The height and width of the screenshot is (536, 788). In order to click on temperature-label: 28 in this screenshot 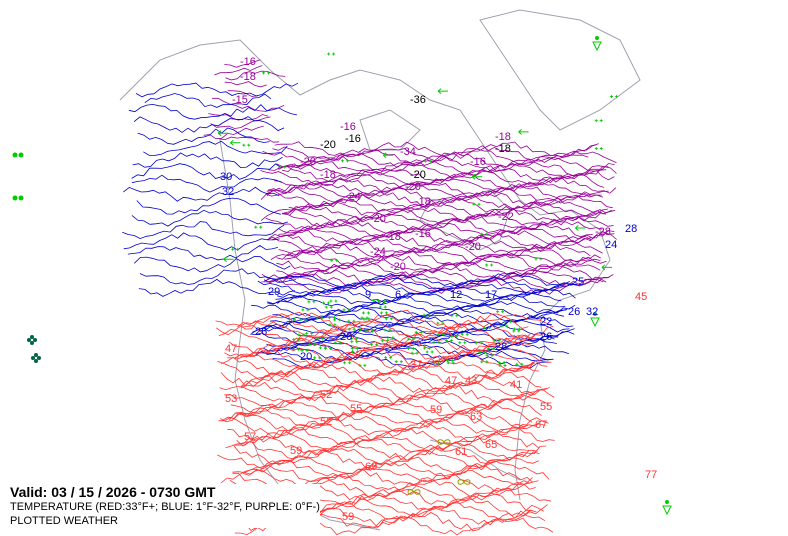, I will do `click(501, 347)`.